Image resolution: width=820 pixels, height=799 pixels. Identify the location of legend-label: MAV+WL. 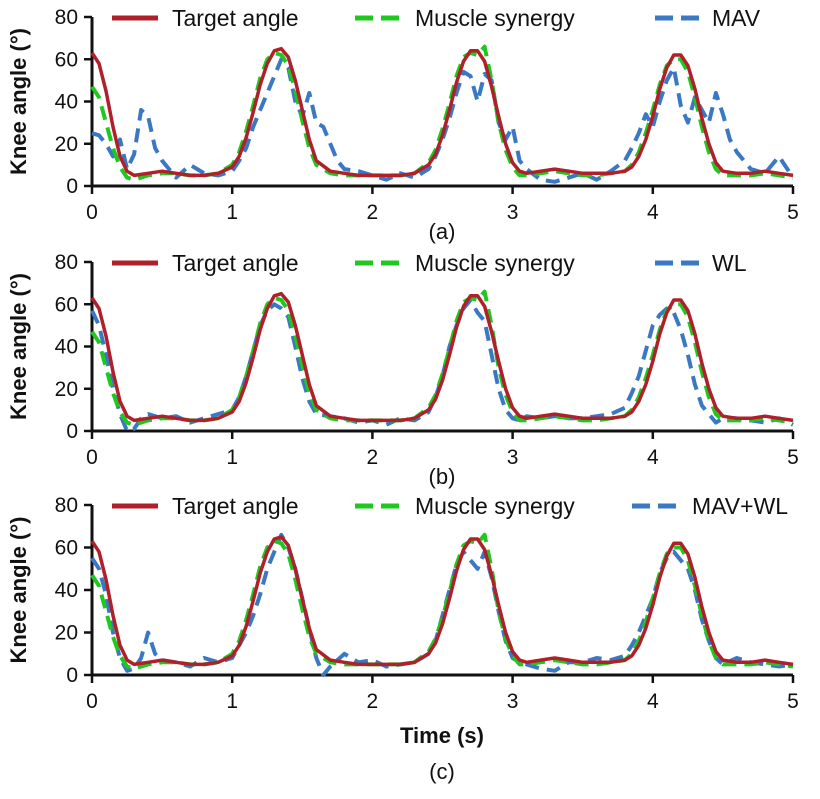
(740, 506).